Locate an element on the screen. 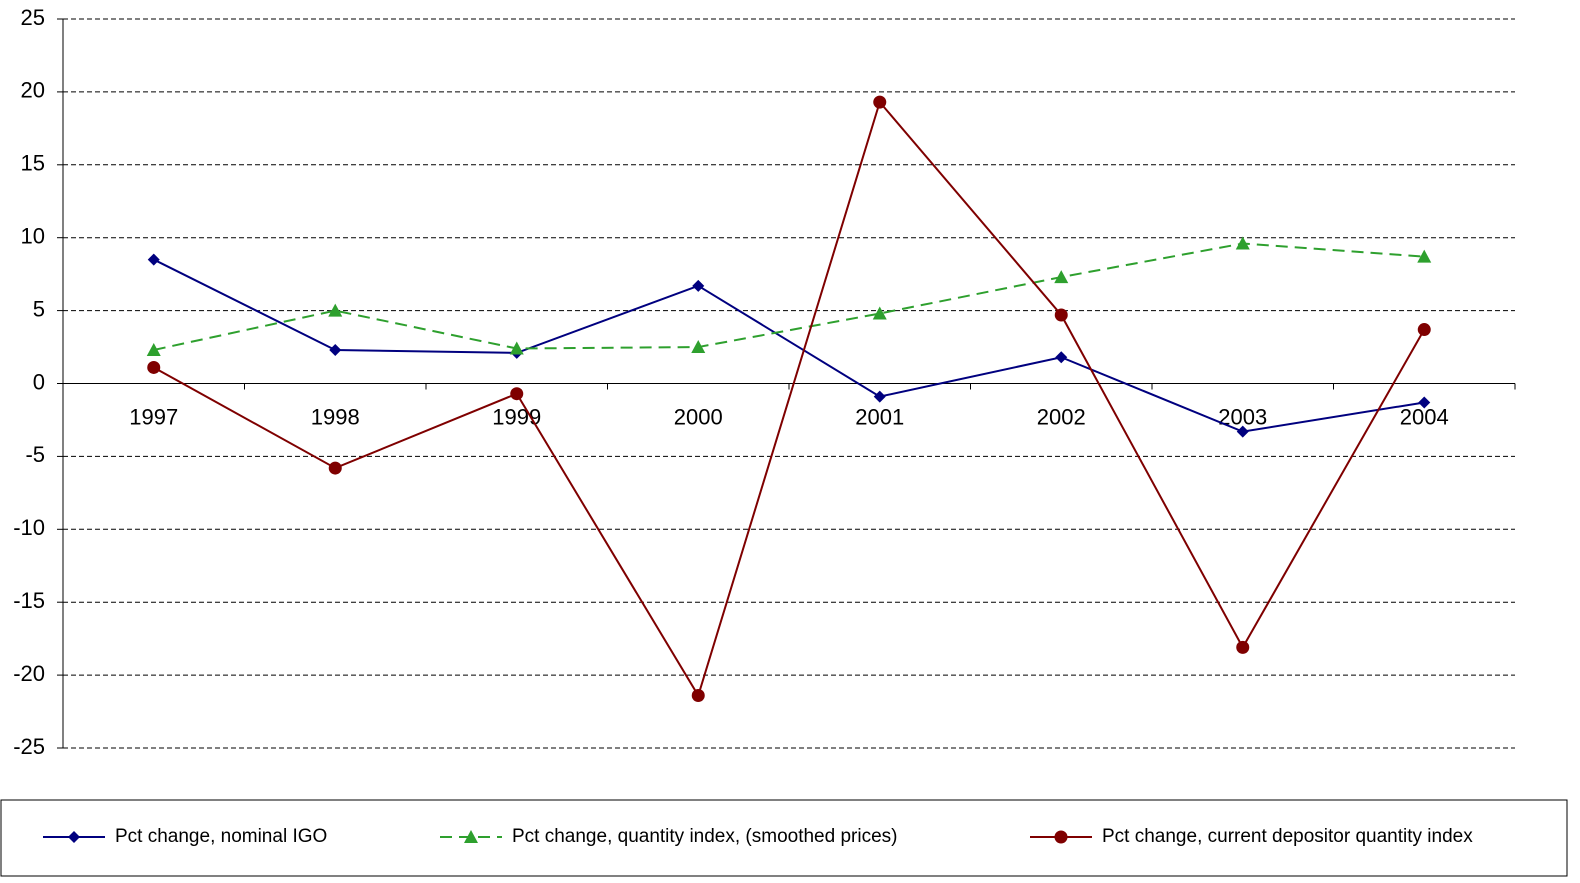  y-tick-label: 20 is located at coordinates (33, 90).